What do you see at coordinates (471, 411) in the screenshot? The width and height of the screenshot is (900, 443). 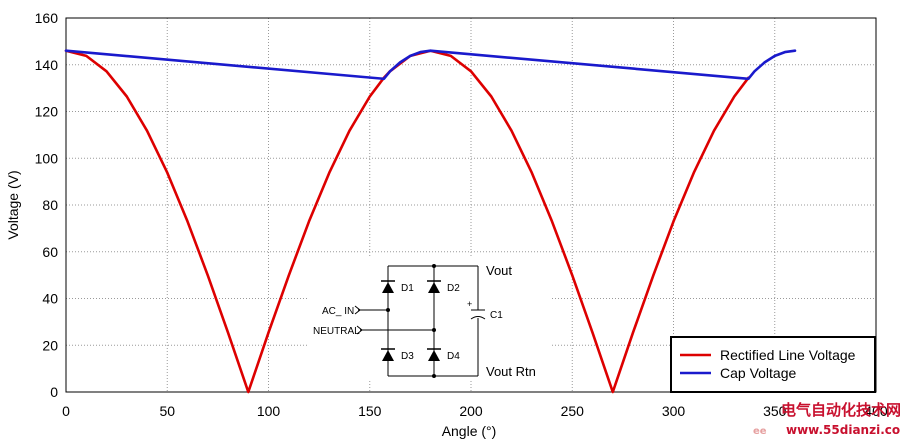 I see `x-tick-label: 200` at bounding box center [471, 411].